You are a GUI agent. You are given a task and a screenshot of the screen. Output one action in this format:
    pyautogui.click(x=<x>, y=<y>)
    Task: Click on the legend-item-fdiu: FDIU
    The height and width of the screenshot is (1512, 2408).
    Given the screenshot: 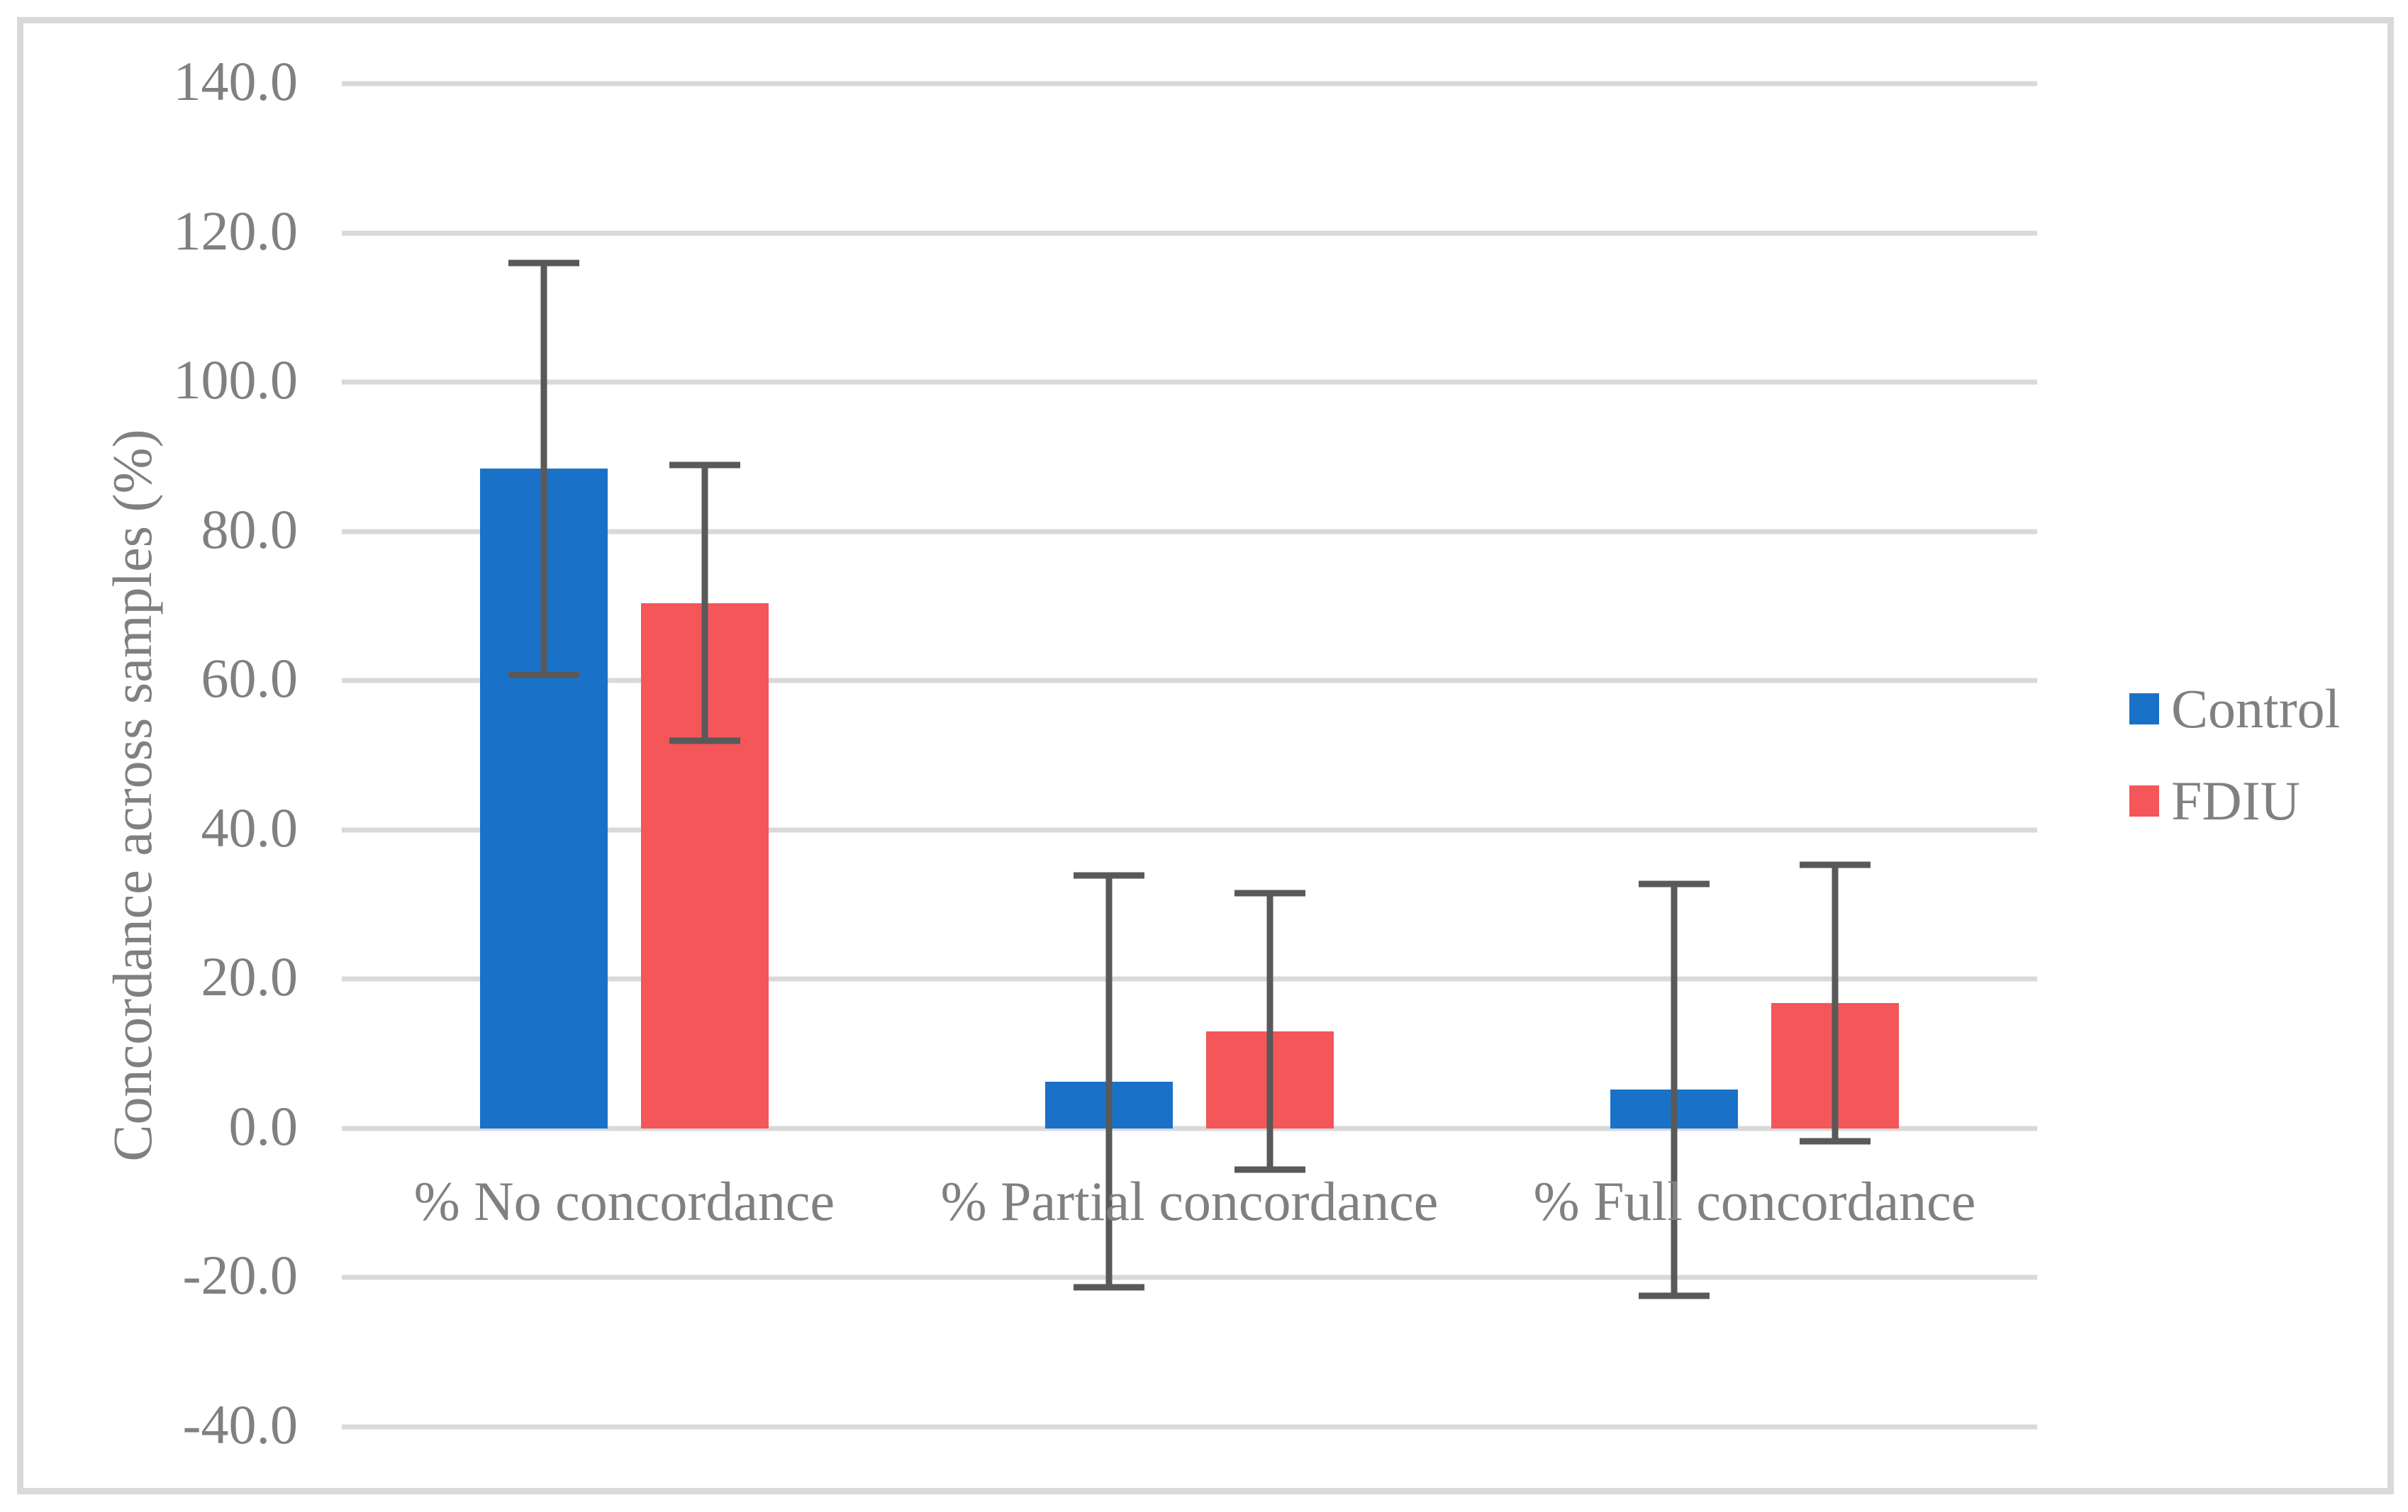 What is the action you would take?
    pyautogui.click(x=2214, y=801)
    